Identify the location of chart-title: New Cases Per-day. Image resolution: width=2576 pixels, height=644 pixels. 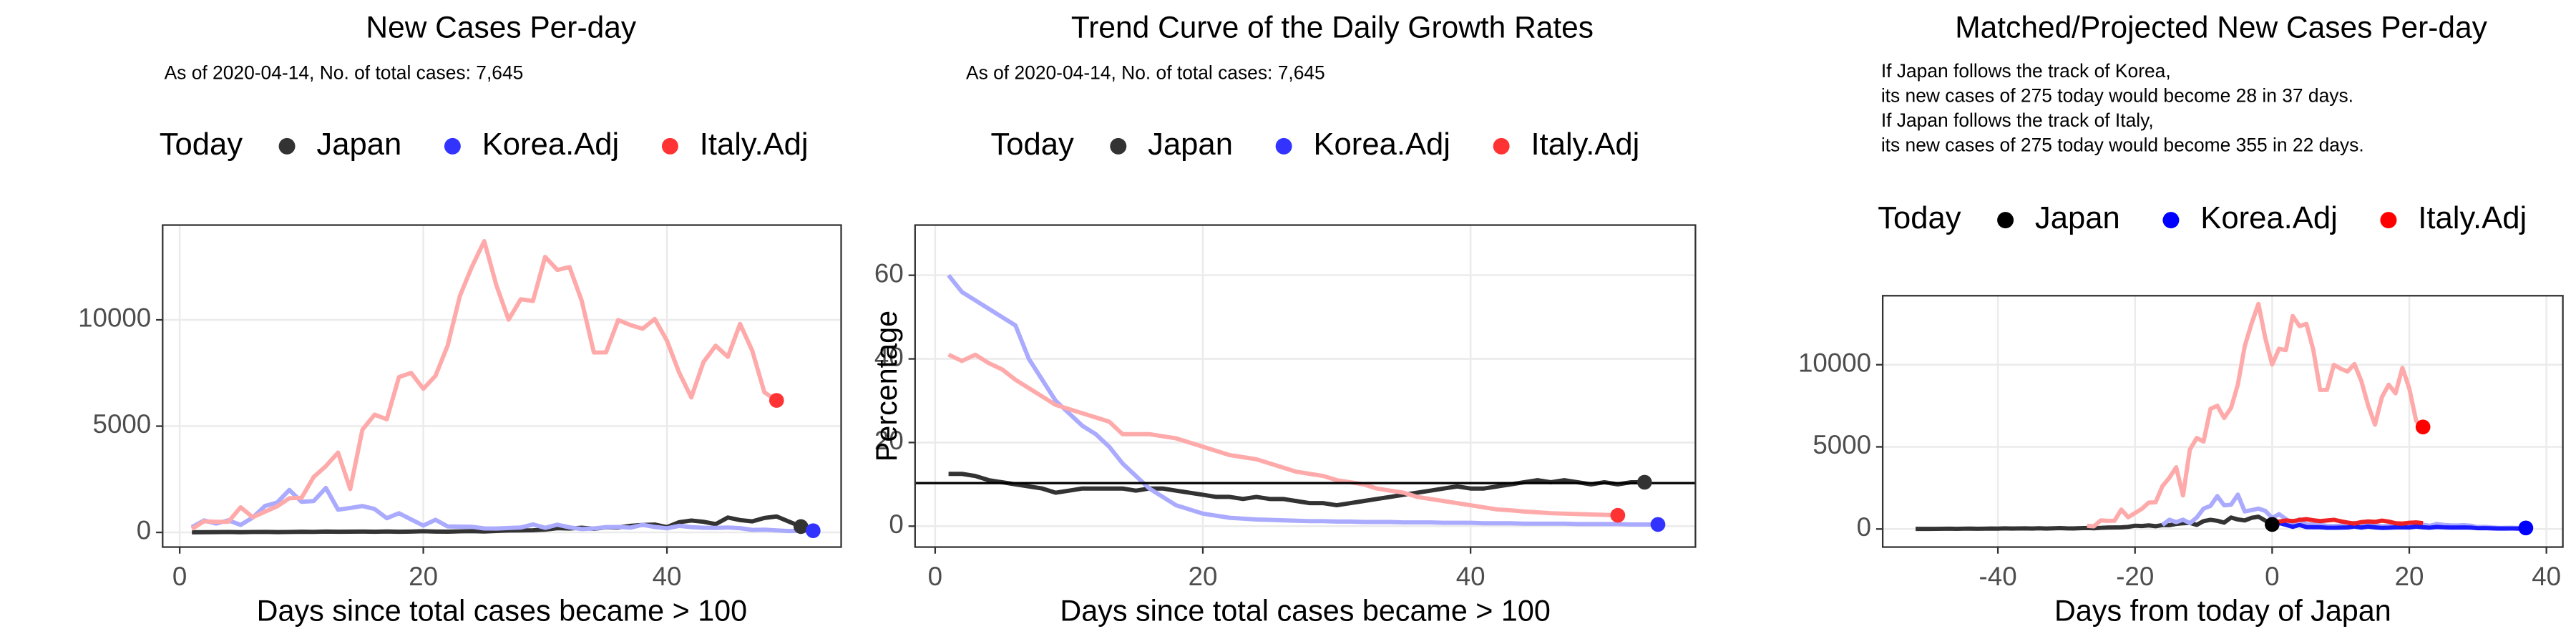
(501, 27).